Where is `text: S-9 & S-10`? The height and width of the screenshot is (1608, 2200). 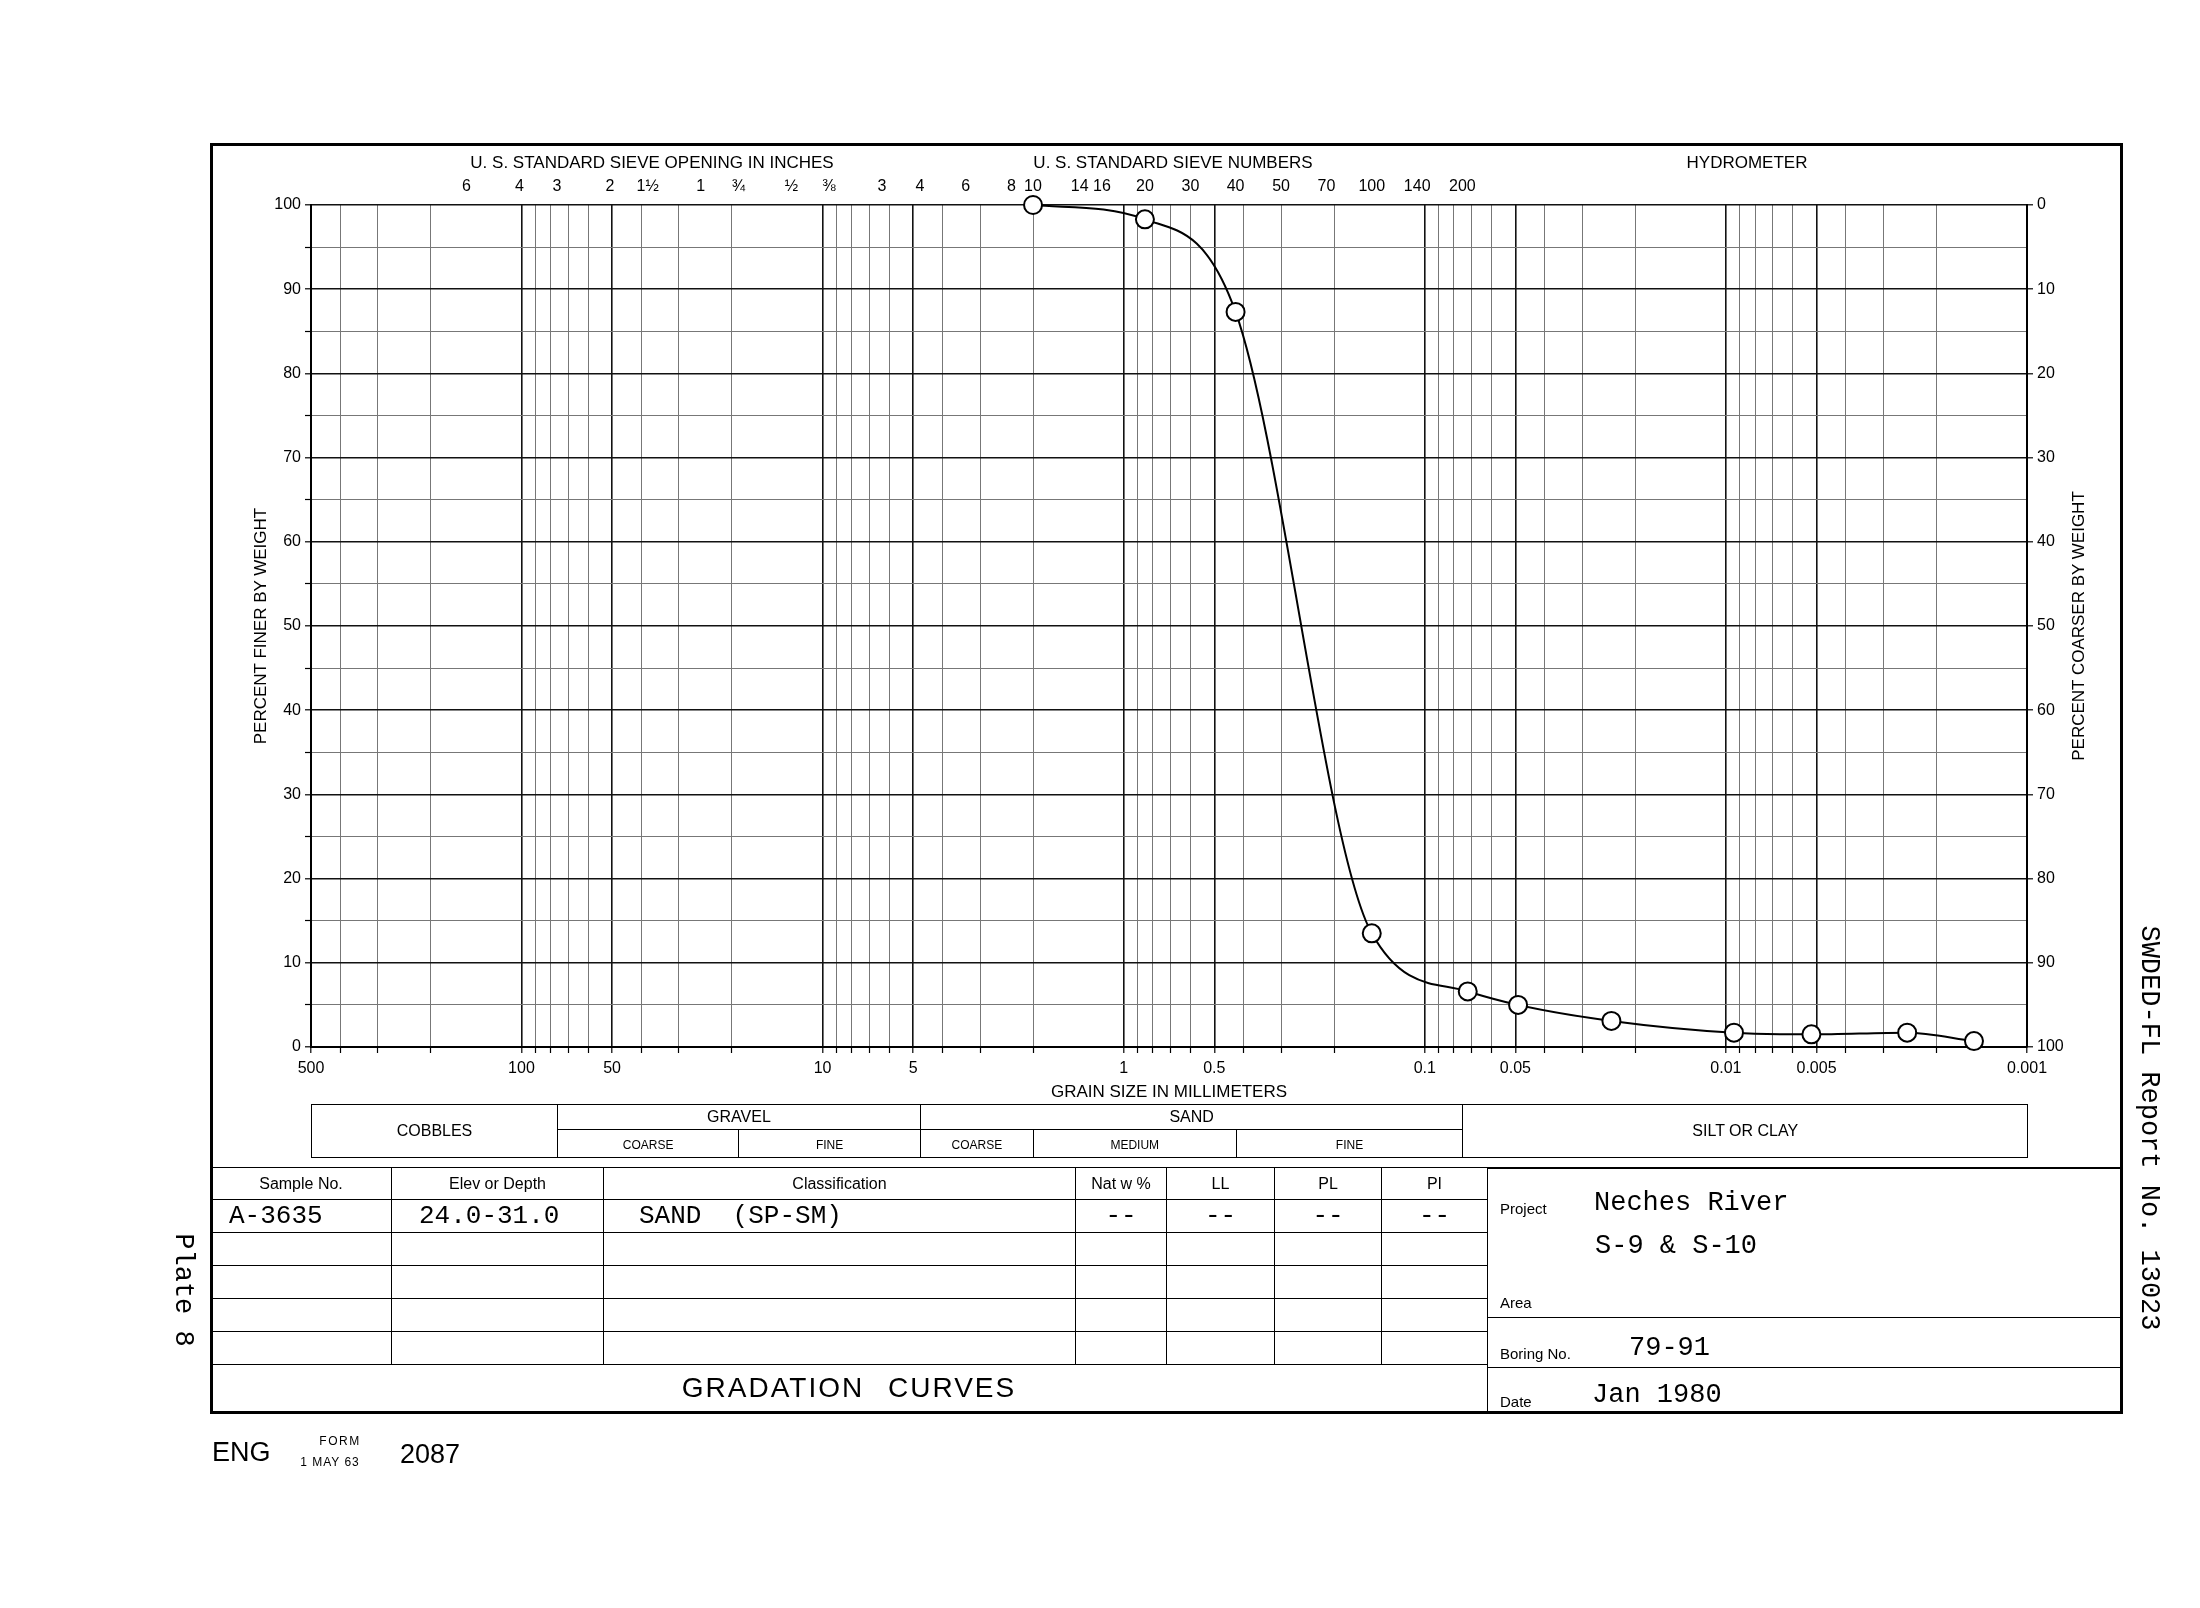
text: S-9 & S-10 is located at coordinates (1676, 1246).